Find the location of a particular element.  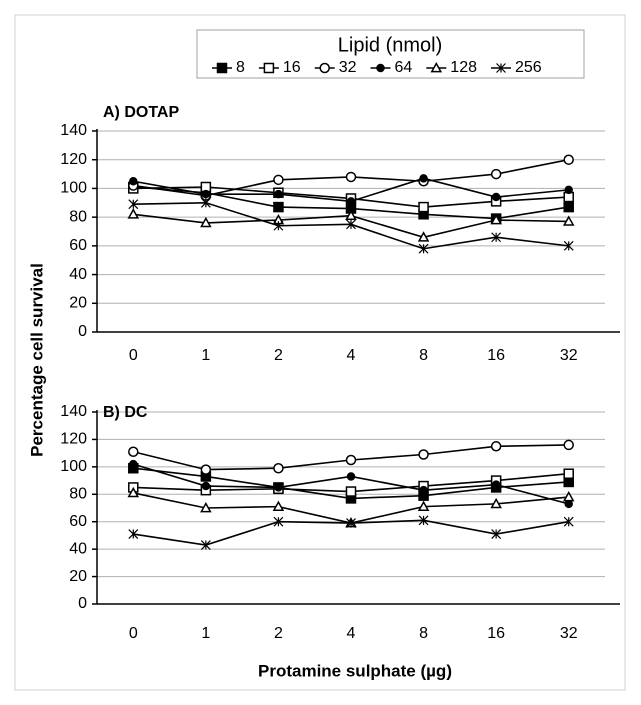

y-axis-label: Percentage cell survival is located at coordinates (36, 360).